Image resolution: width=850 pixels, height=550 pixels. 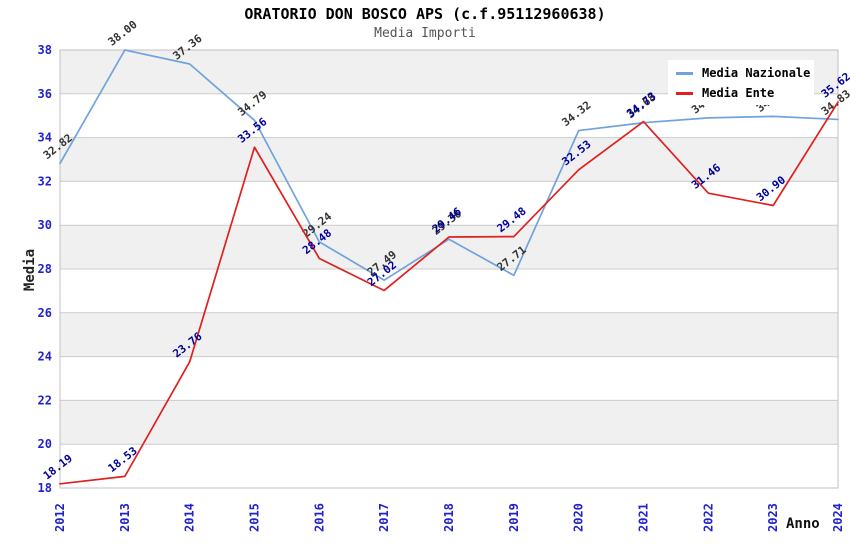 What do you see at coordinates (741, 82) in the screenshot?
I see `legend: Media Nazionale Media Ente` at bounding box center [741, 82].